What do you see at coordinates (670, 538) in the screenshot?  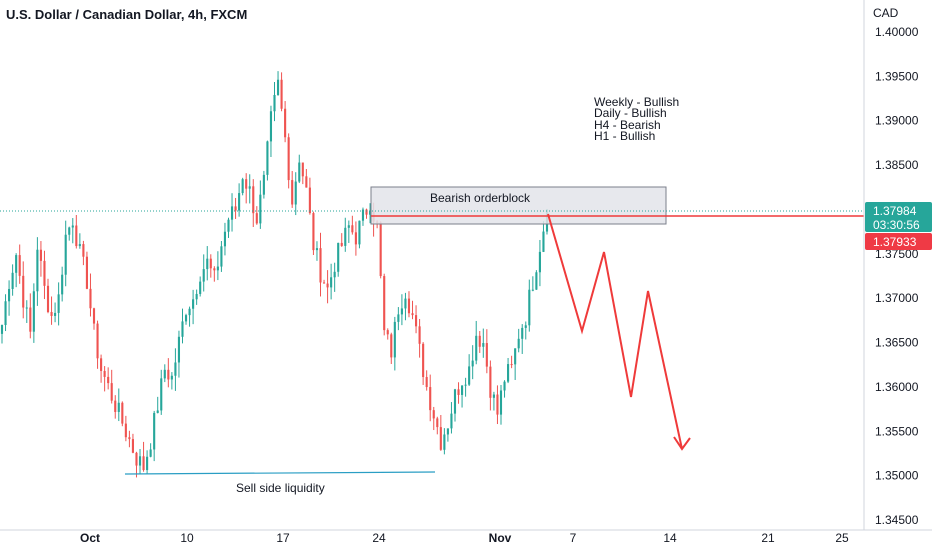 I see `time-tick-label: 14` at bounding box center [670, 538].